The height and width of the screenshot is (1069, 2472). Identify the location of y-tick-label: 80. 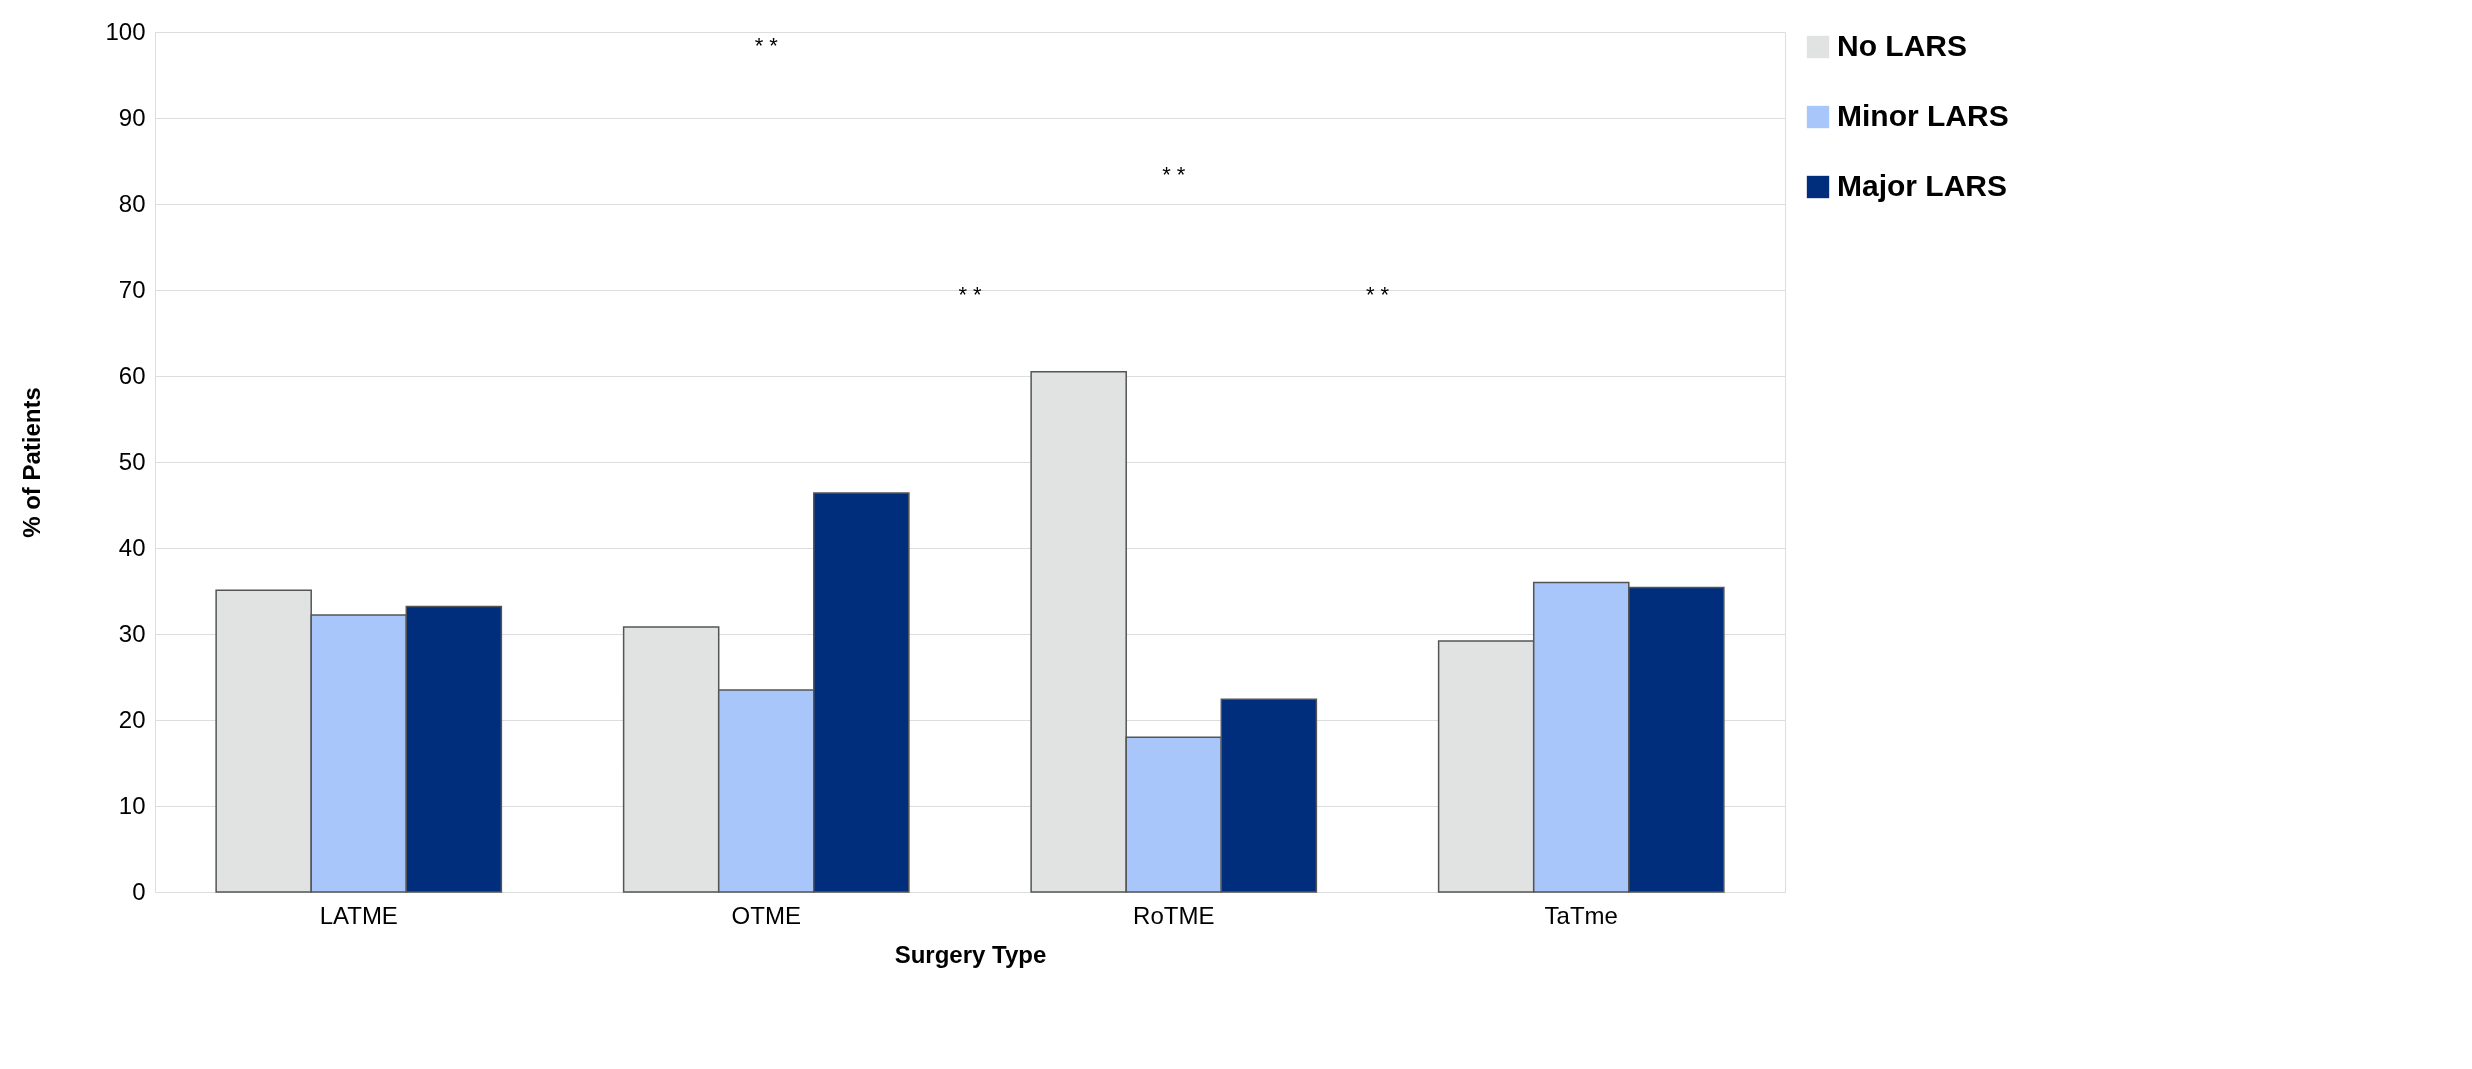
(132, 203).